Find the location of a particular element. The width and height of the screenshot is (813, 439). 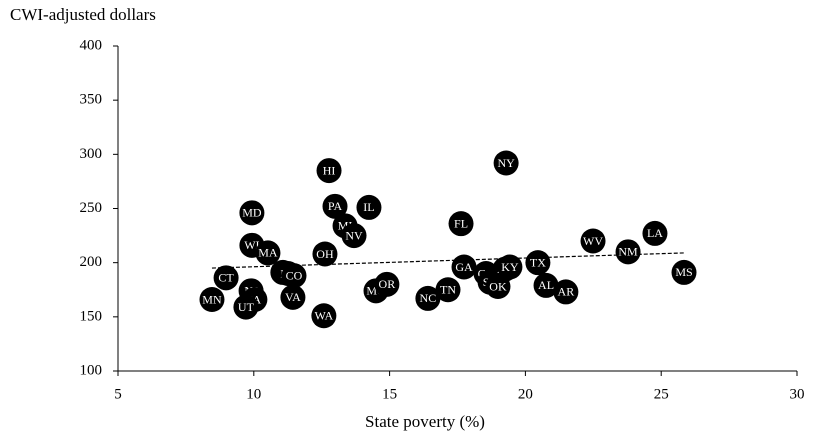

point-label: OH is located at coordinates (325, 254).